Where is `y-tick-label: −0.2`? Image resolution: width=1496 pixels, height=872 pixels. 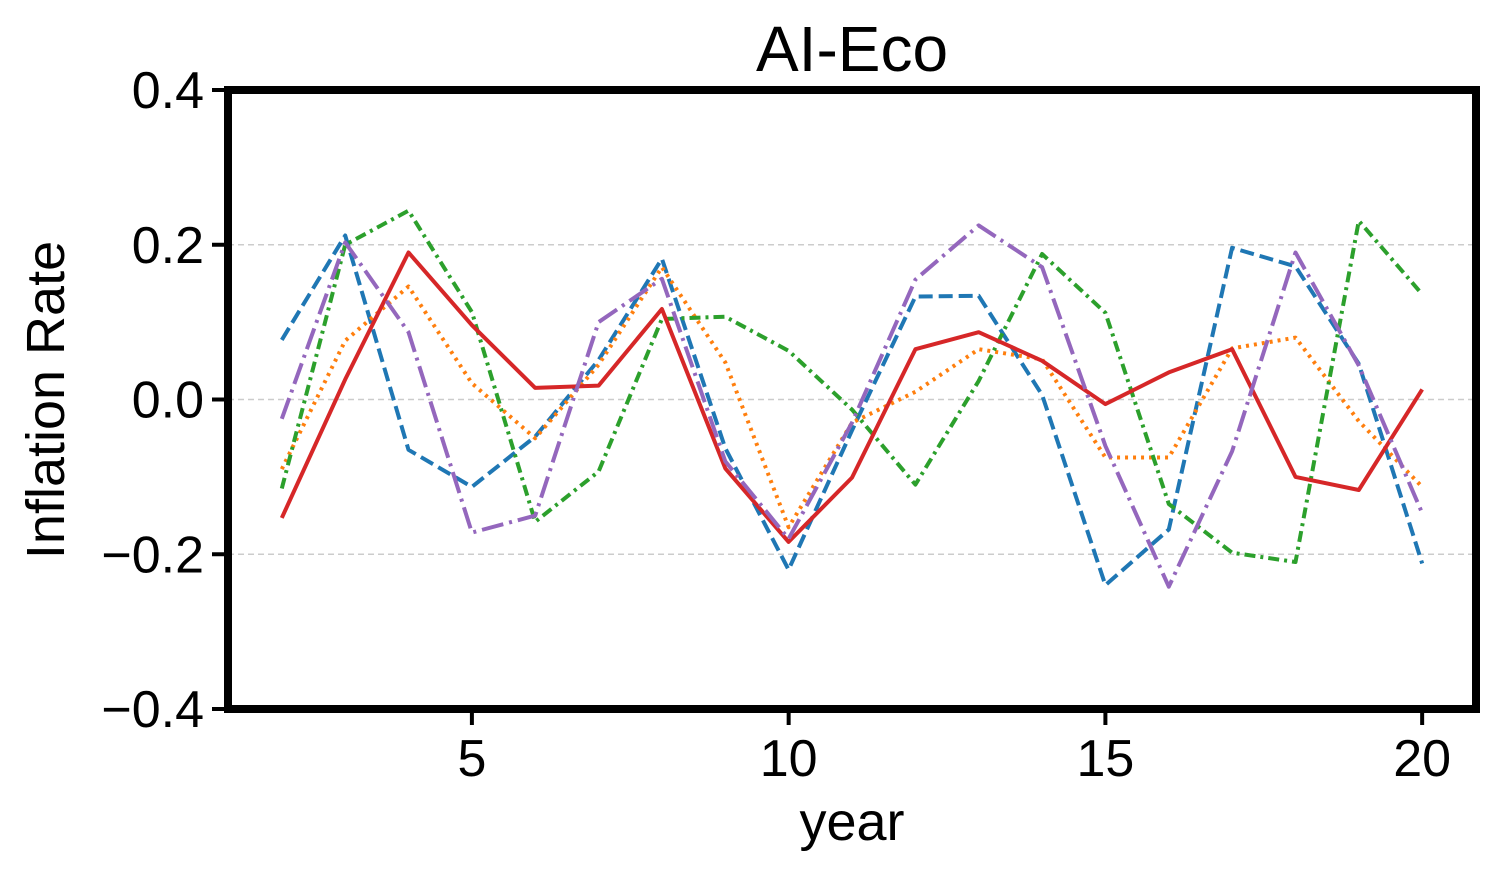 y-tick-label: −0.2 is located at coordinates (152, 555).